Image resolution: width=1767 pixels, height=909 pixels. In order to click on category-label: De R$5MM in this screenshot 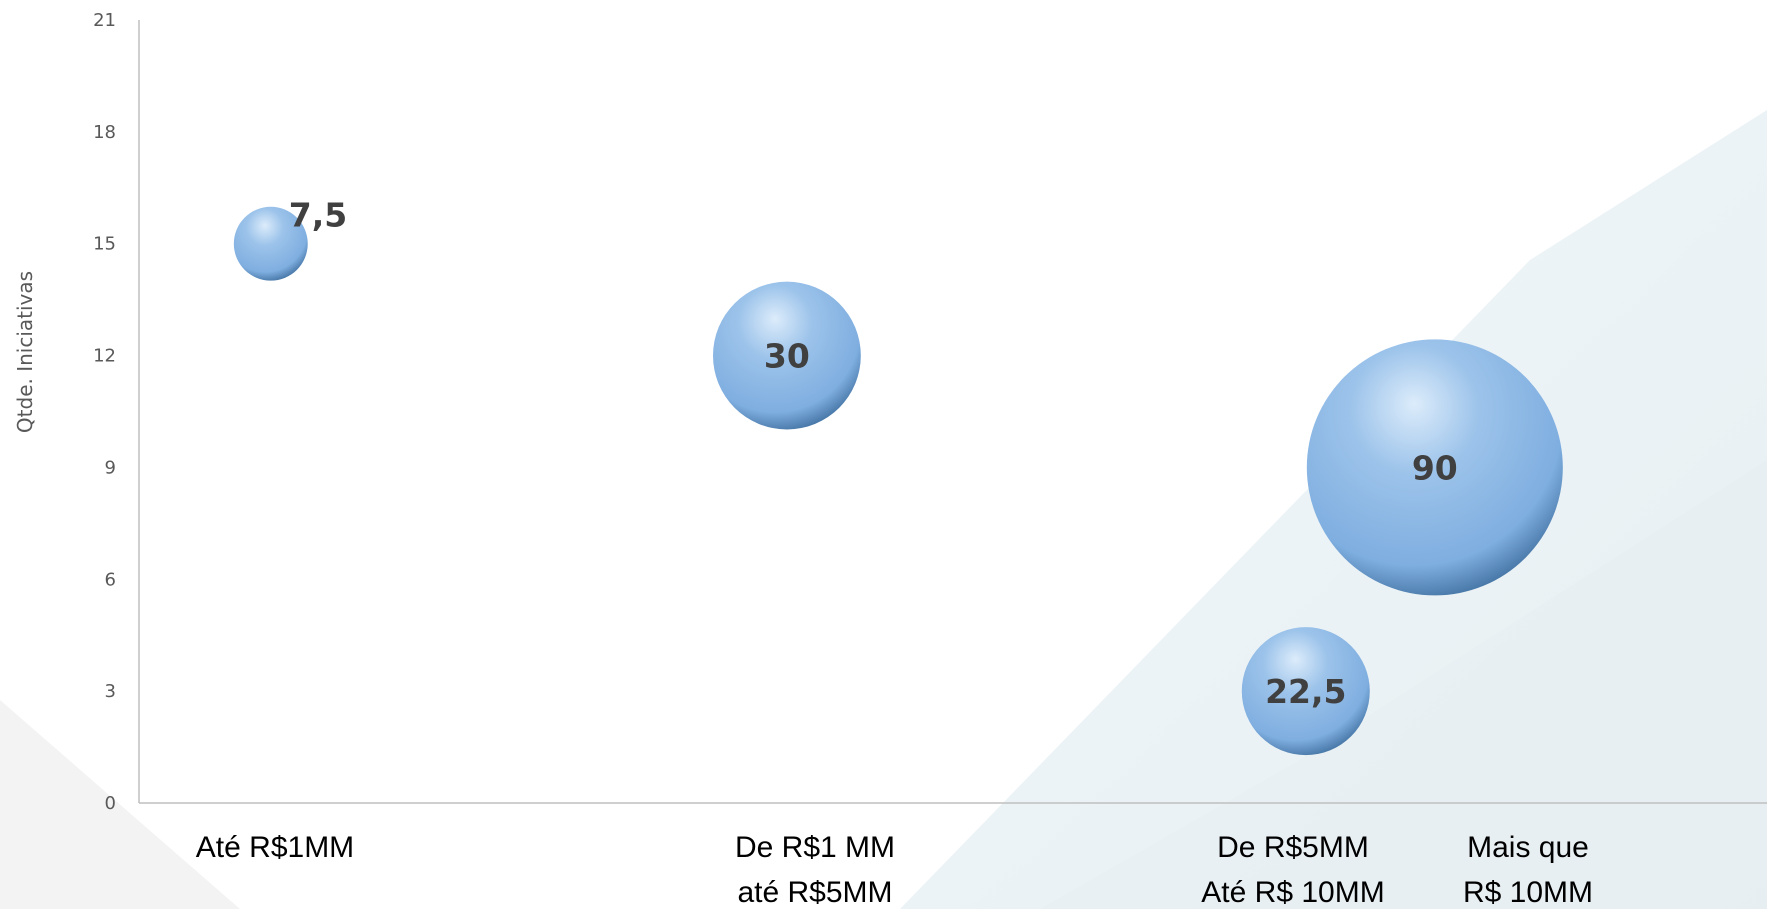, I will do `click(1293, 847)`.